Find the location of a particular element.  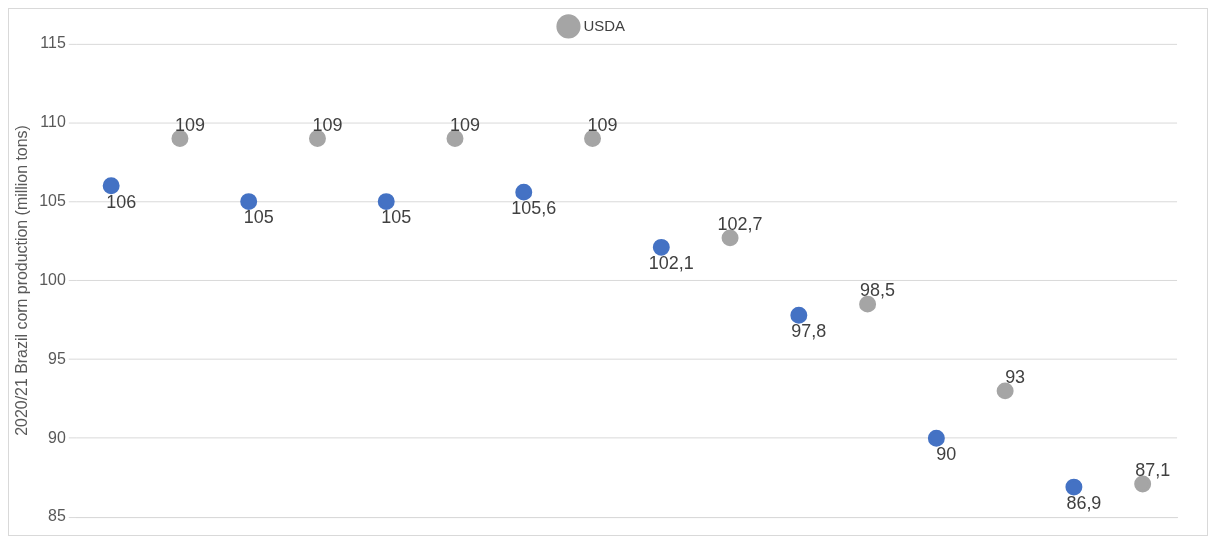

y-axis-title: 2020/21 Brazil corn production (million tons) is located at coordinates (21, 280).